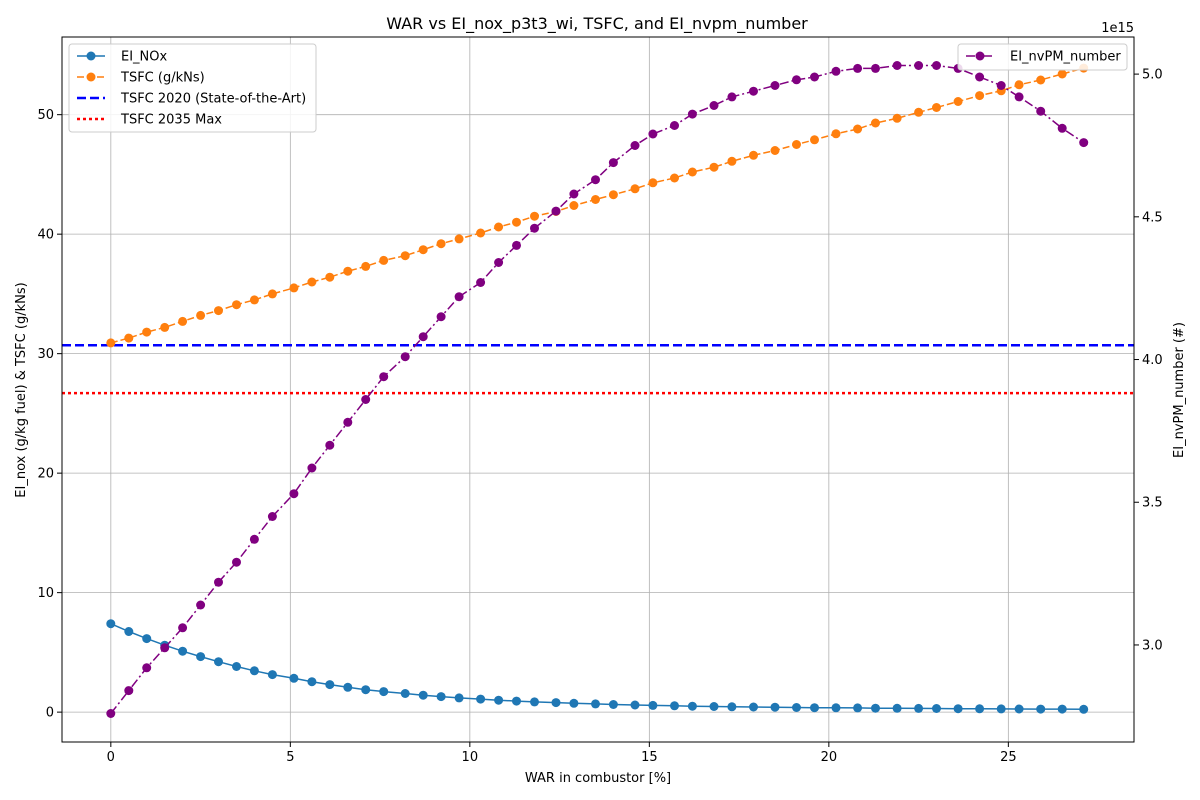  What do you see at coordinates (1042, 57) in the screenshot?
I see `legend-right: EI_nvPM_number` at bounding box center [1042, 57].